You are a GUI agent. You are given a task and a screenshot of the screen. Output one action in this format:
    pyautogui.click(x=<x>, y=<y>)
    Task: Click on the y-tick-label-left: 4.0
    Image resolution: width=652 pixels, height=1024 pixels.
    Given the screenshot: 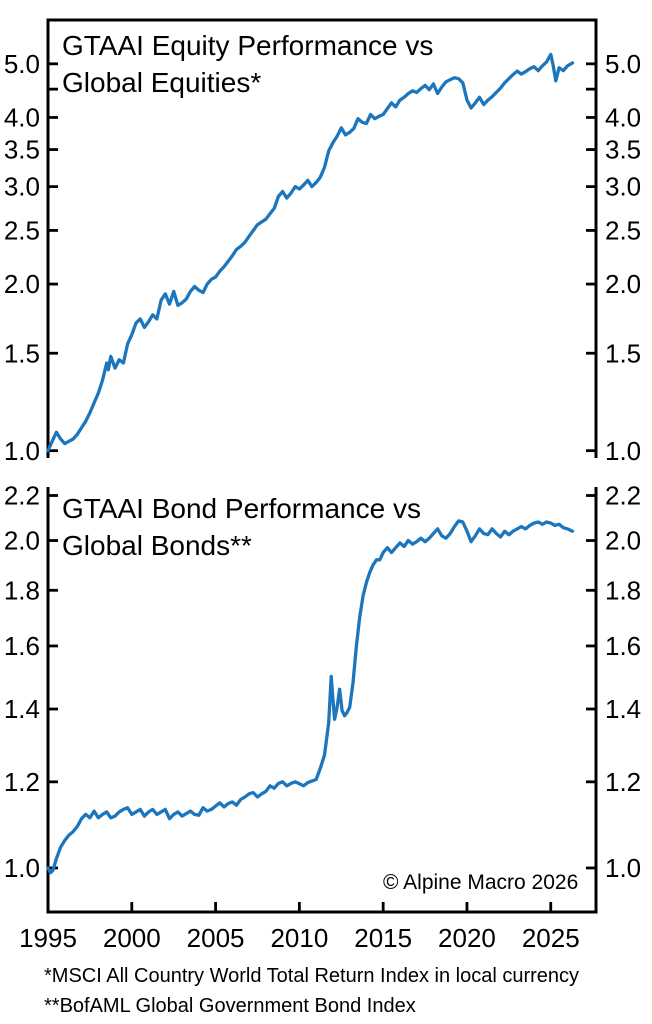 What is the action you would take?
    pyautogui.click(x=22, y=118)
    